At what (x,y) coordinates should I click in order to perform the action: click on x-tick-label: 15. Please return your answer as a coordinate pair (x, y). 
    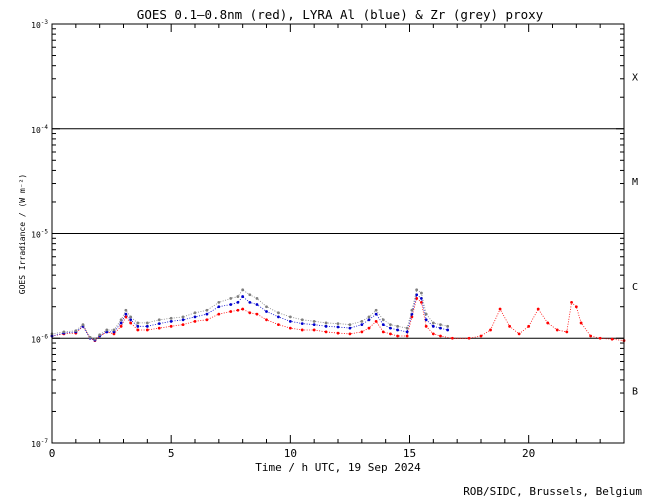
    Looking at the image, I should click on (409, 453).